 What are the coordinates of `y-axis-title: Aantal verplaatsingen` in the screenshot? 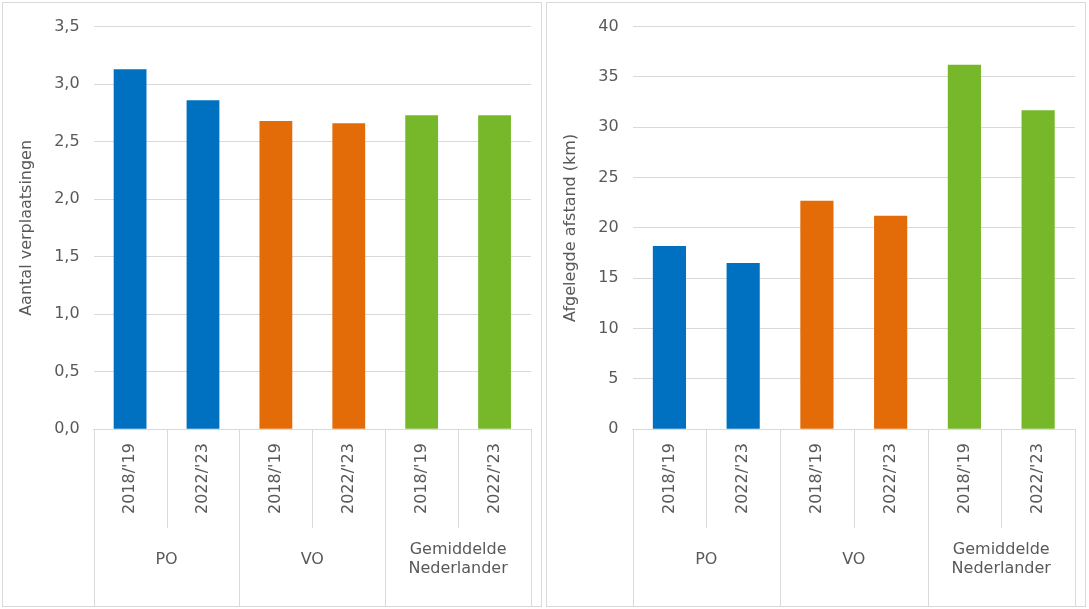 It's located at (25, 227).